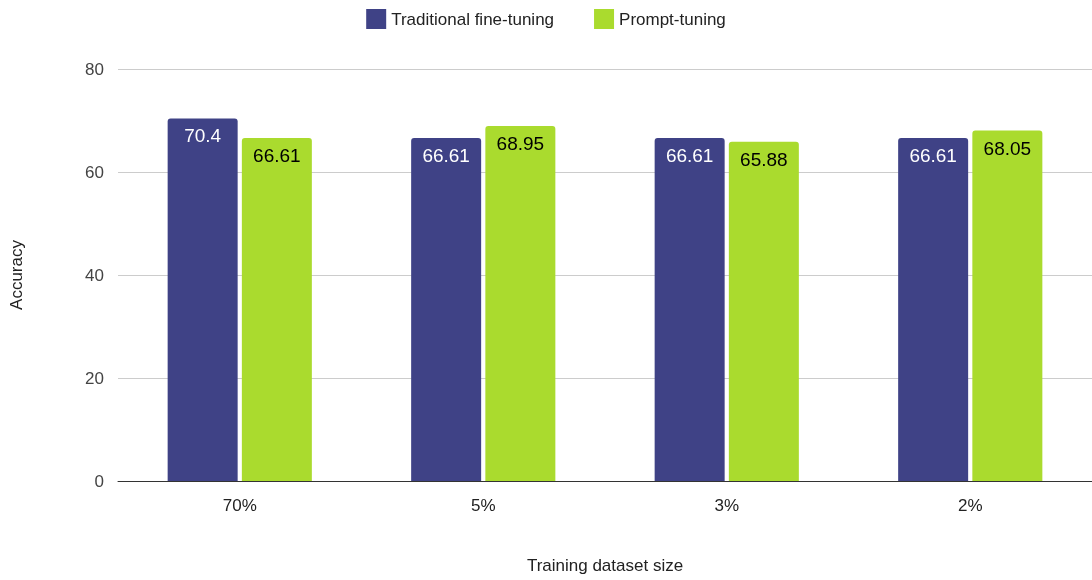  What do you see at coordinates (239, 505) in the screenshot?
I see `x-tick-label: 70%` at bounding box center [239, 505].